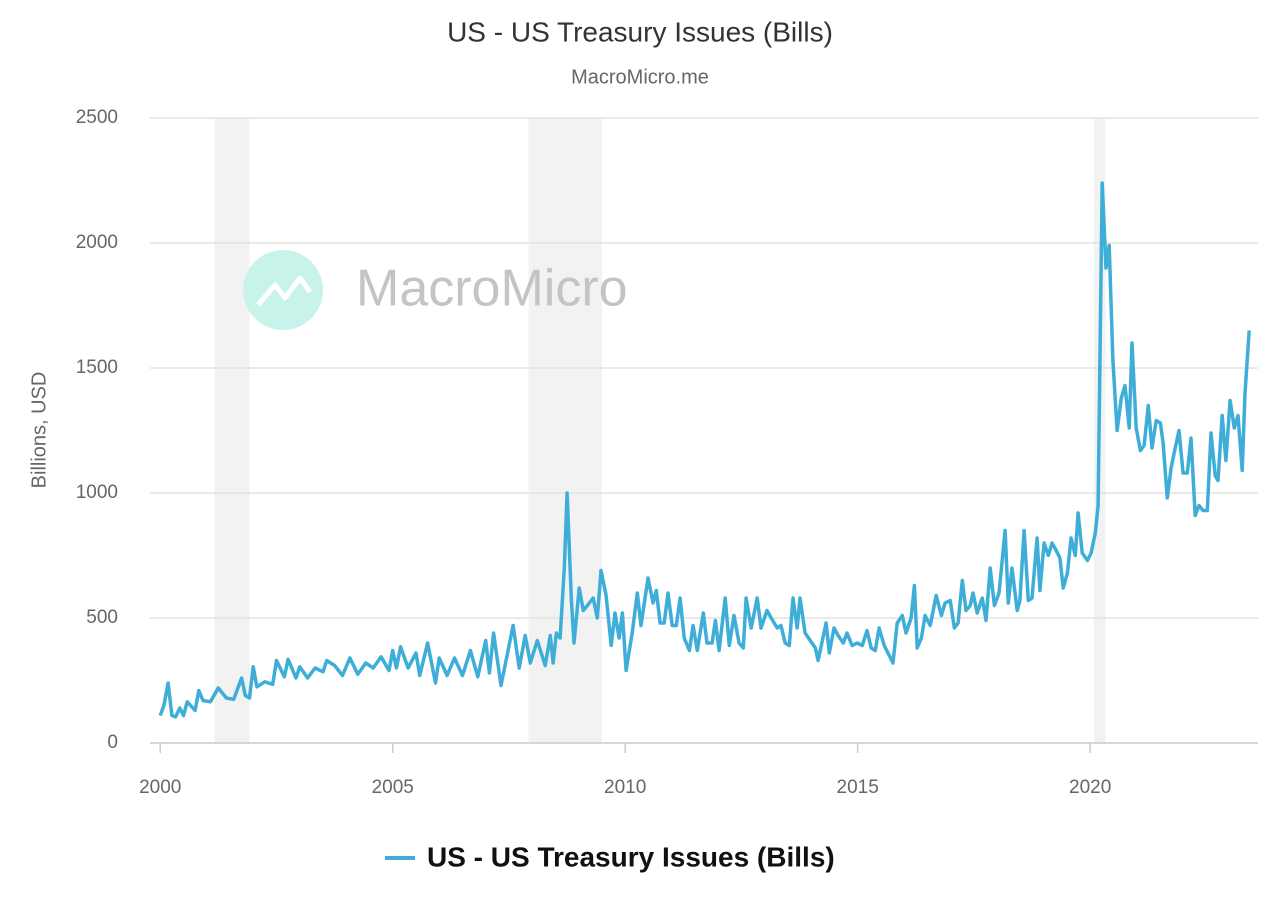 The width and height of the screenshot is (1280, 920). I want to click on watermark: MacroMicro, so click(492, 289).